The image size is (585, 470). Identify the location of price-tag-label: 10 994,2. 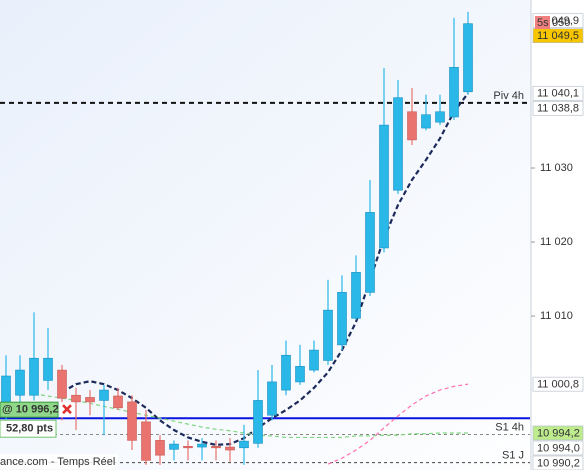
(558, 433).